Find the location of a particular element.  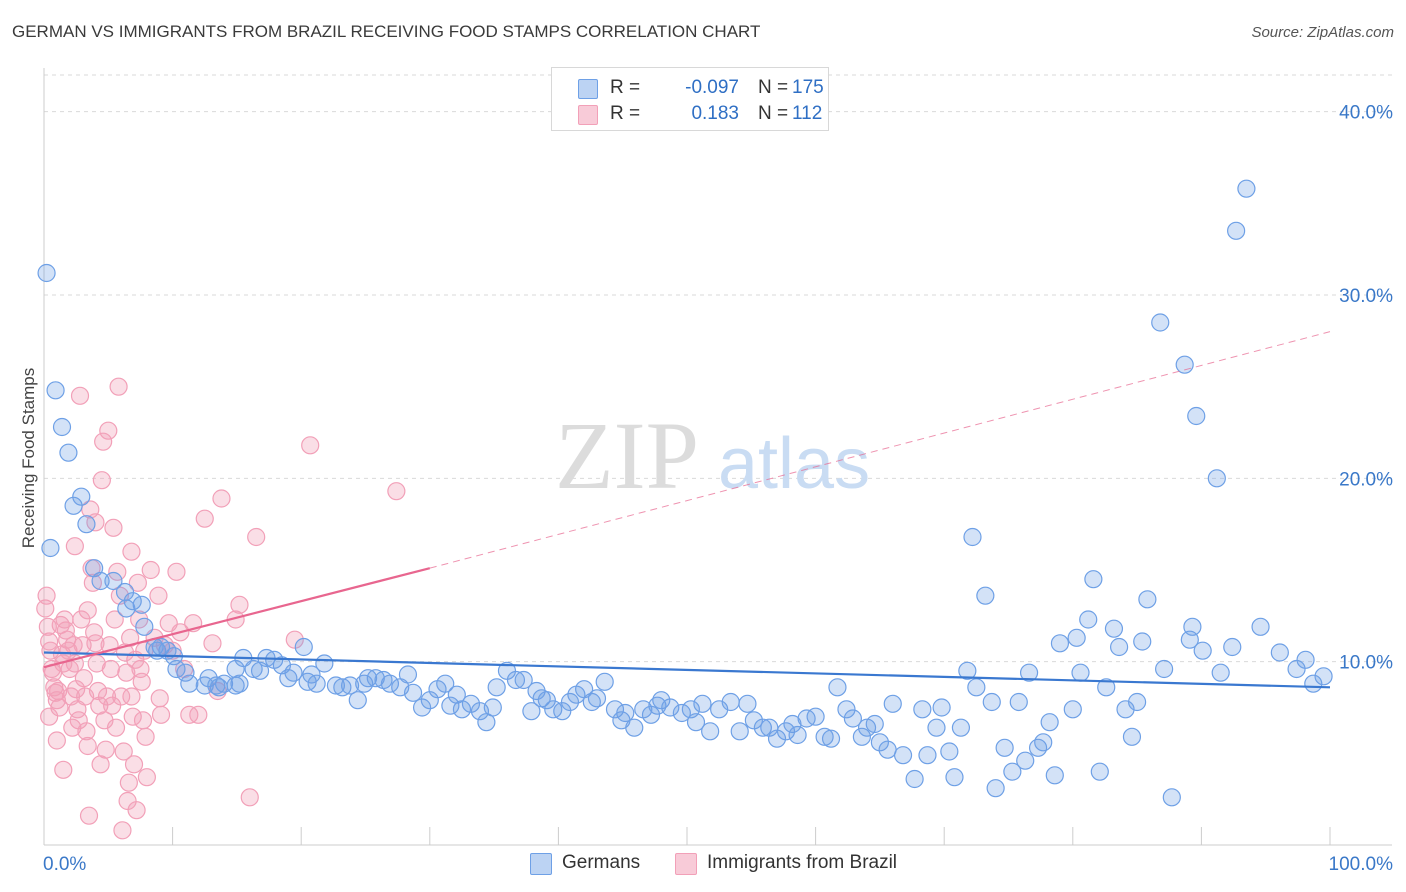

bottom-legend-swatch-brazil is located at coordinates (686, 864).